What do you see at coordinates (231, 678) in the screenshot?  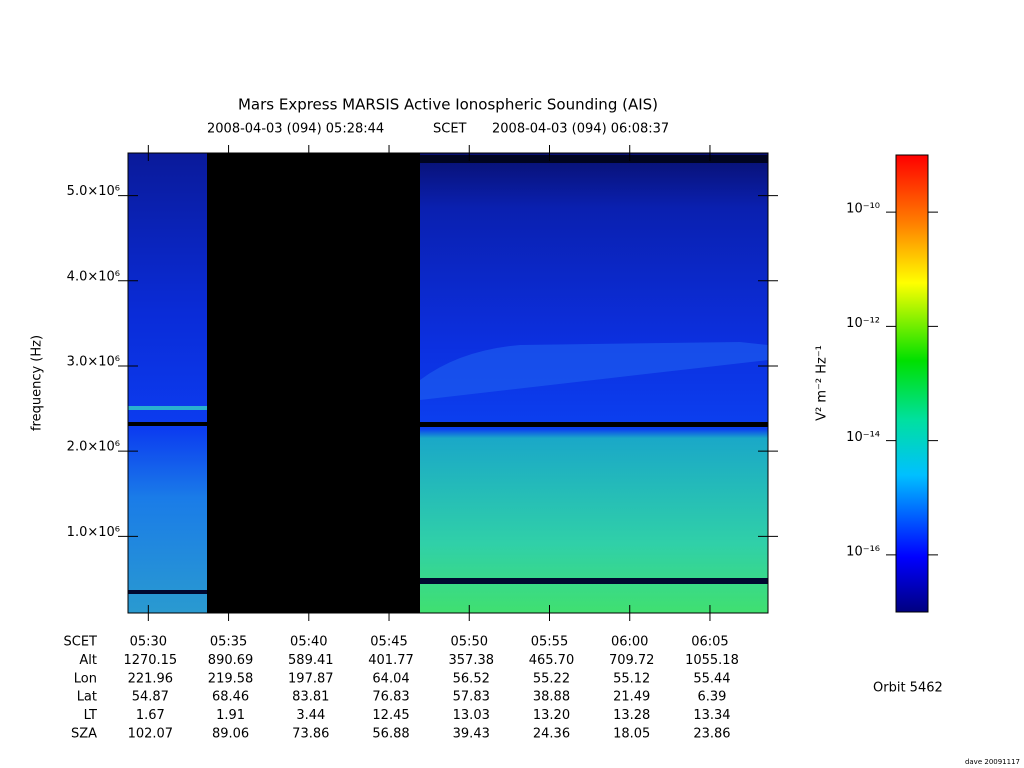 I see `ephemeris-value: 219.58` at bounding box center [231, 678].